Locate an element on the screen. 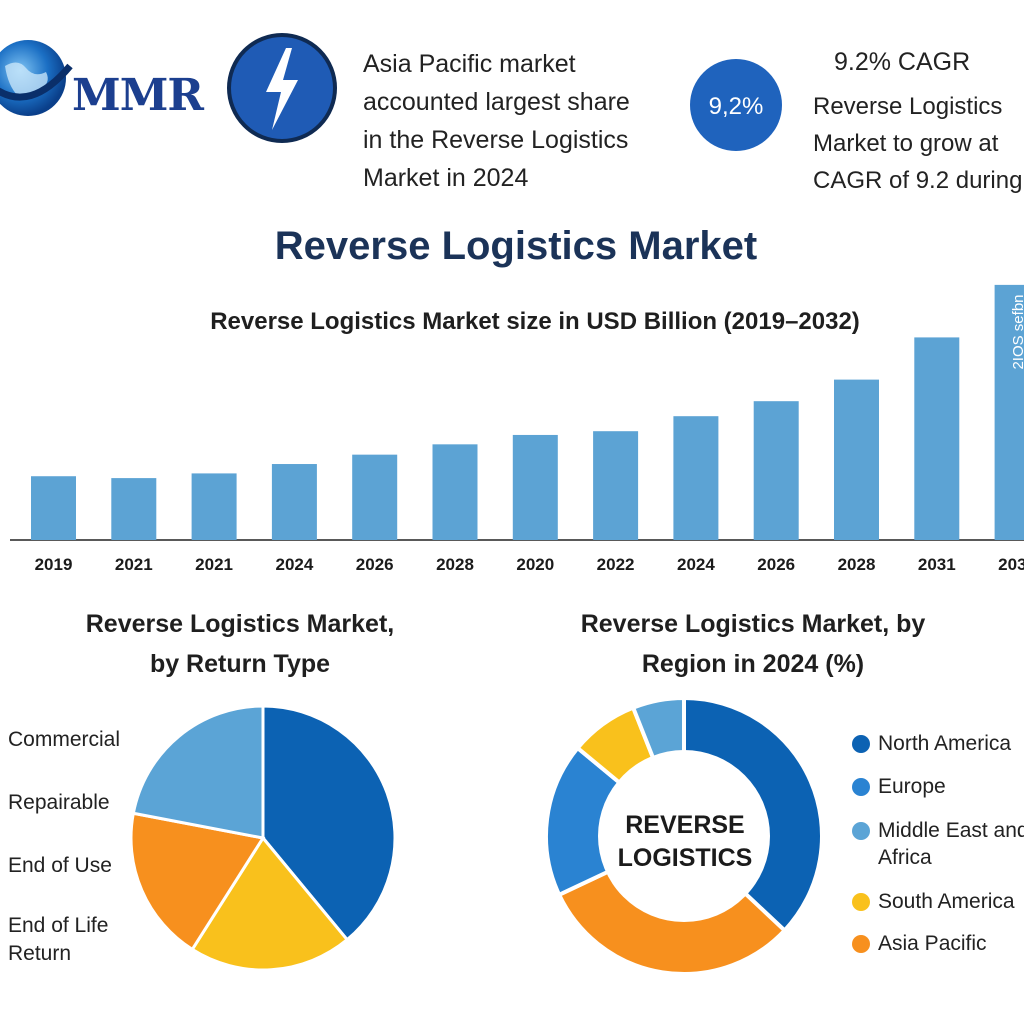 This screenshot has height=1024, width=1024. region-title-line: Reverse Logistics Market, by is located at coordinates (753, 624).